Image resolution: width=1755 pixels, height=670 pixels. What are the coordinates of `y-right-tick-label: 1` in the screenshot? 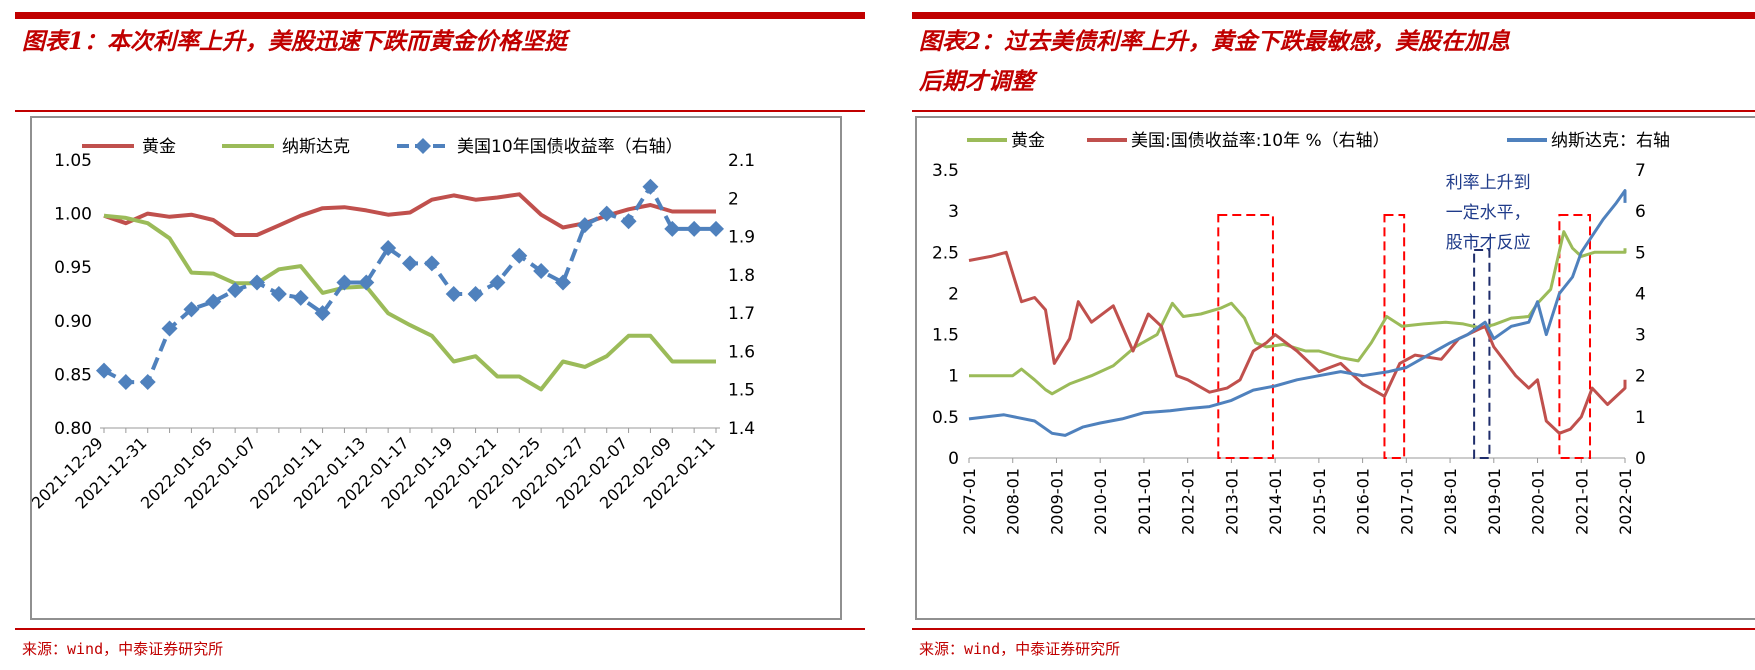 It's located at (1640, 418).